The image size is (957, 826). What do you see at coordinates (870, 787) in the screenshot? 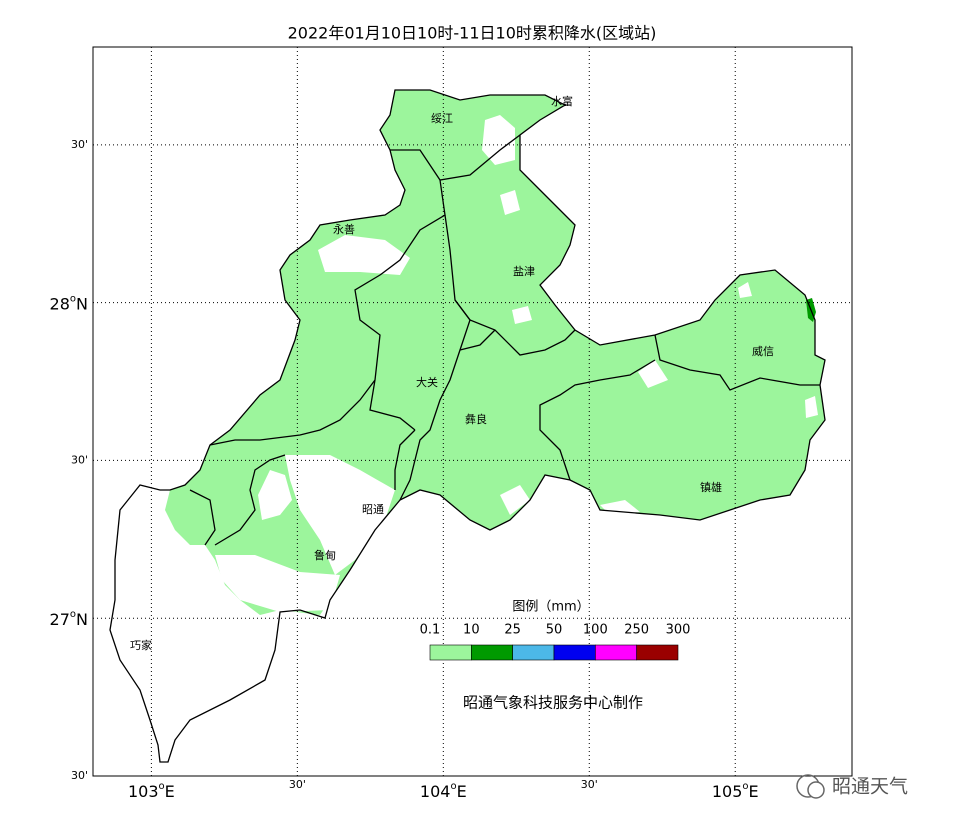
I see `watermark-text: 昭通天气` at bounding box center [870, 787].